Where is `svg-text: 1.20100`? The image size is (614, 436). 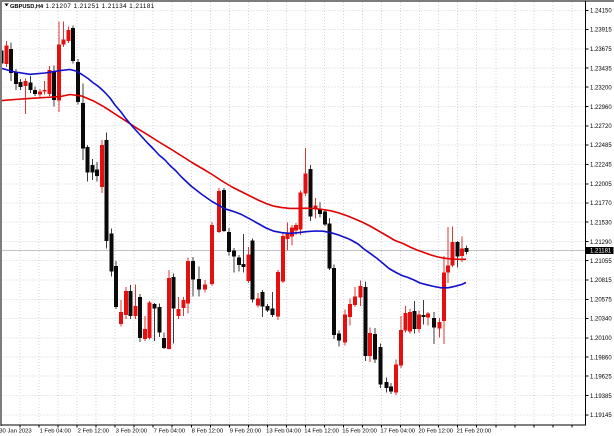 svg-text: 1.20100 is located at coordinates (601, 339).